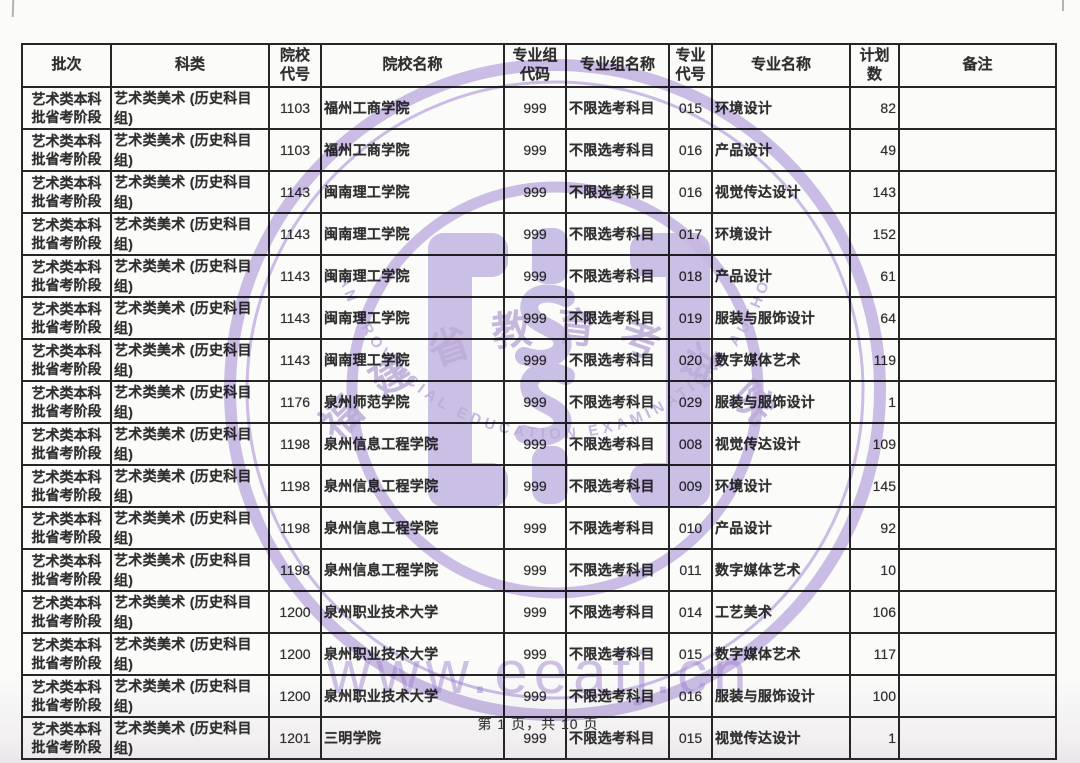 The width and height of the screenshot is (1080, 763). I want to click on table-cell: 49, so click(874, 150).